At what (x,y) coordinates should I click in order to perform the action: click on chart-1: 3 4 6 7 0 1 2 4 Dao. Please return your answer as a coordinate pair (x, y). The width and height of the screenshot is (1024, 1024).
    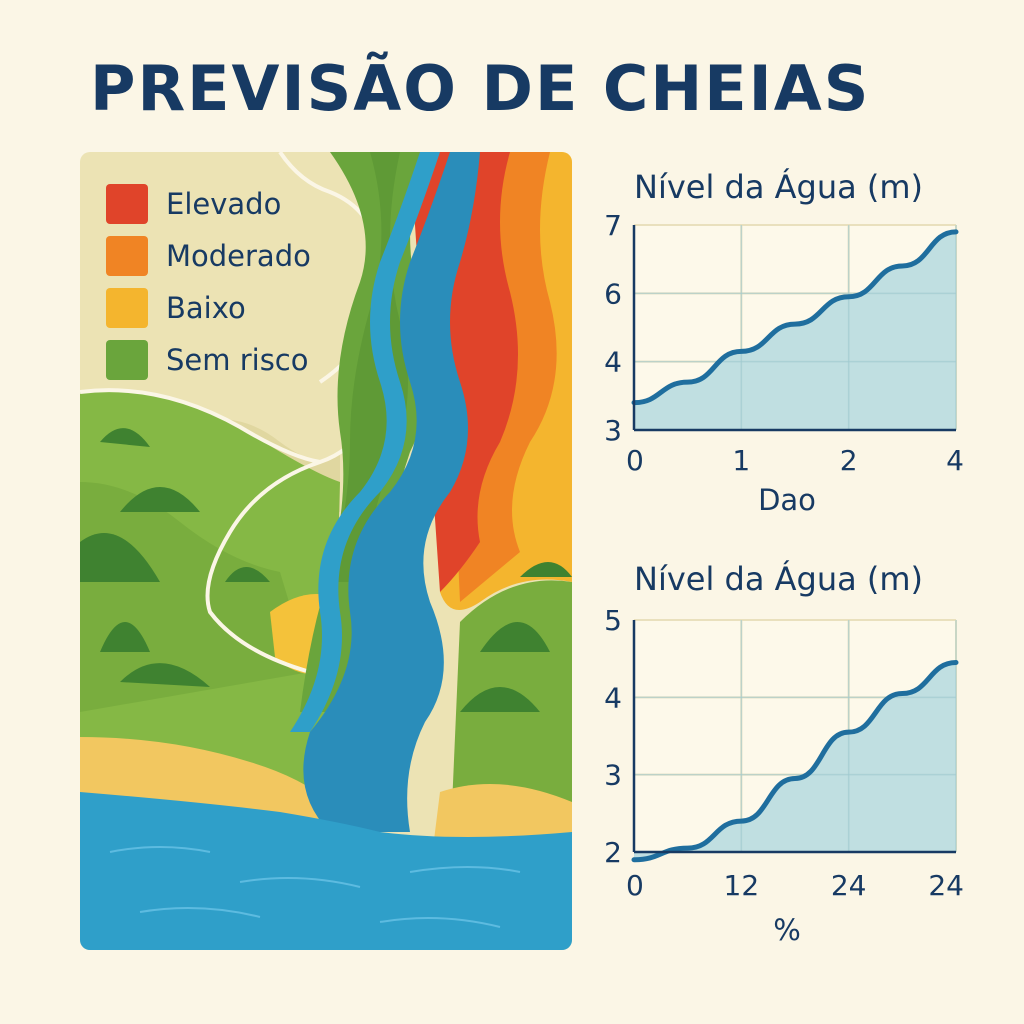
    Looking at the image, I should click on (784, 362).